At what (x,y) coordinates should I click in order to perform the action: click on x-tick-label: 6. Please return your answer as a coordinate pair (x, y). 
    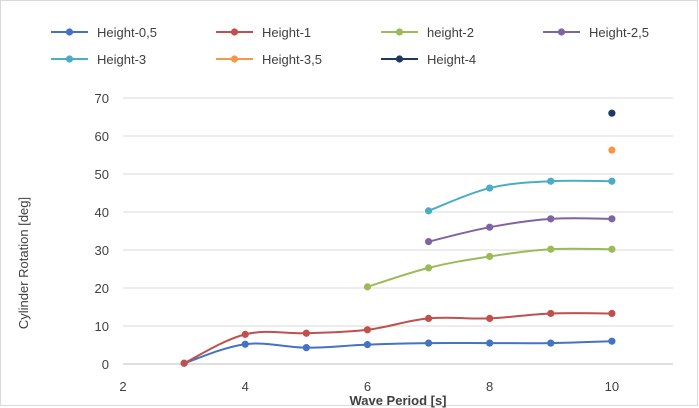
    Looking at the image, I should click on (367, 386).